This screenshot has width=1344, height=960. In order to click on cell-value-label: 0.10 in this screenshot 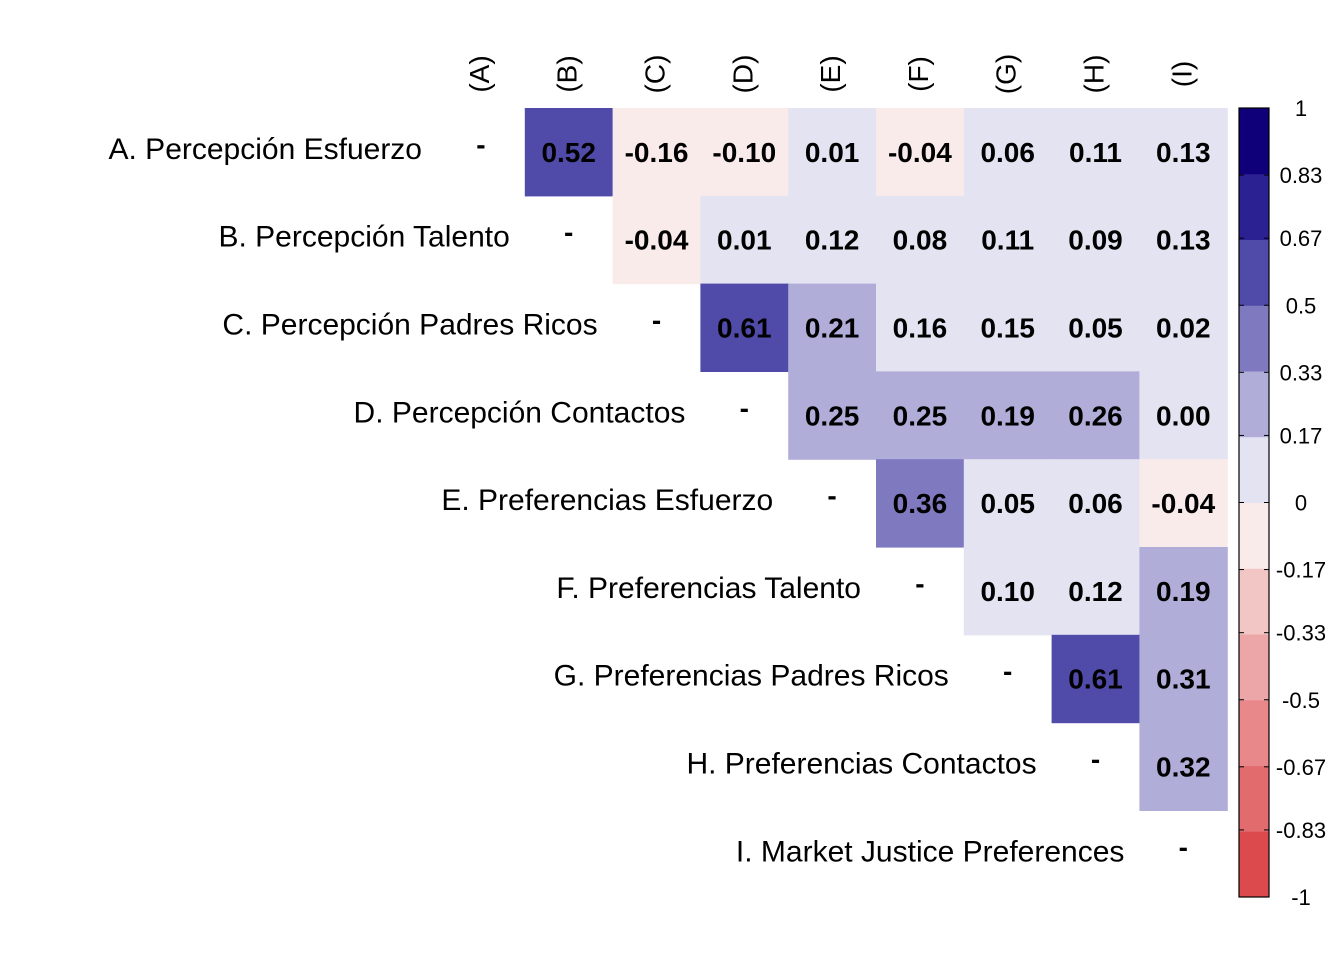, I will do `click(1007, 591)`.